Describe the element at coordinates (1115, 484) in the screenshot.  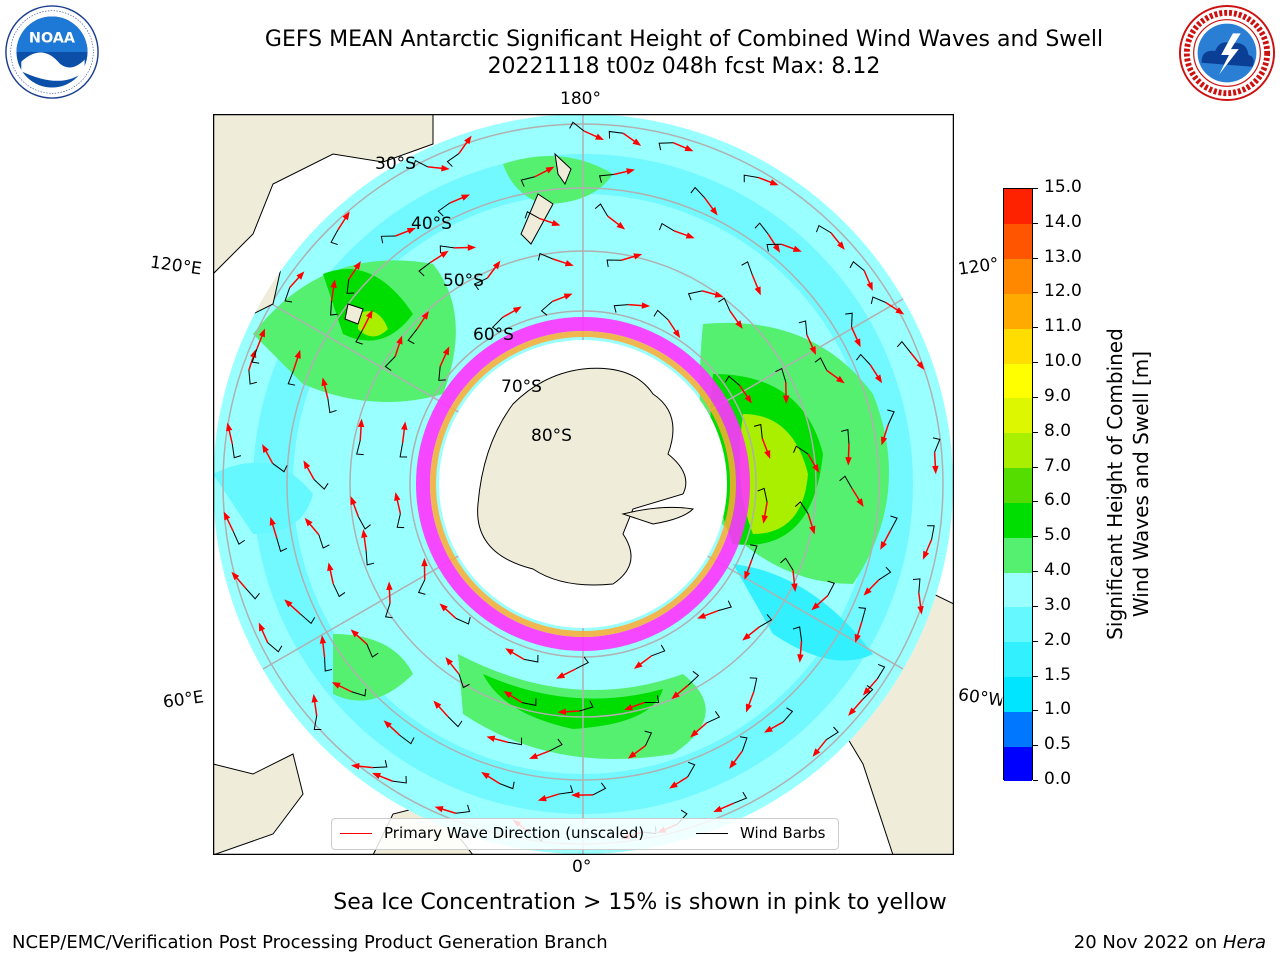
I see `colorbar-label-line1: Significant Height of Combined` at that location.